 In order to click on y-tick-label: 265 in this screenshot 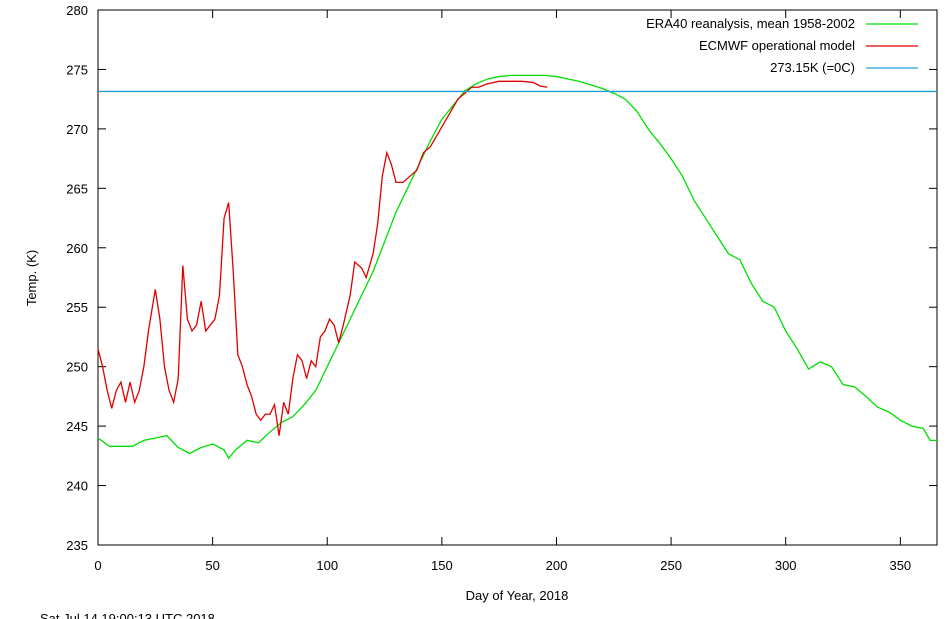, I will do `click(77, 188)`.